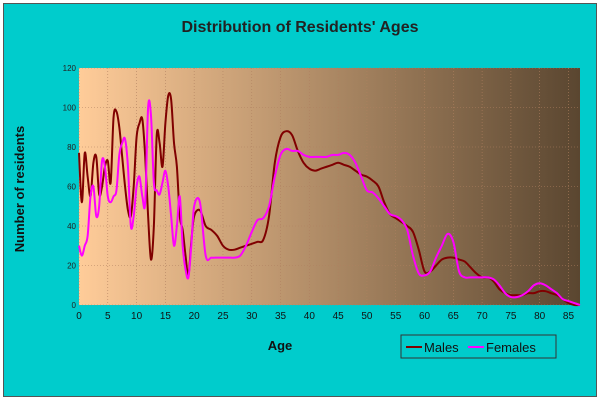 The image size is (600, 400). What do you see at coordinates (19, 189) in the screenshot?
I see `y-axis-label: Number of residents` at bounding box center [19, 189].